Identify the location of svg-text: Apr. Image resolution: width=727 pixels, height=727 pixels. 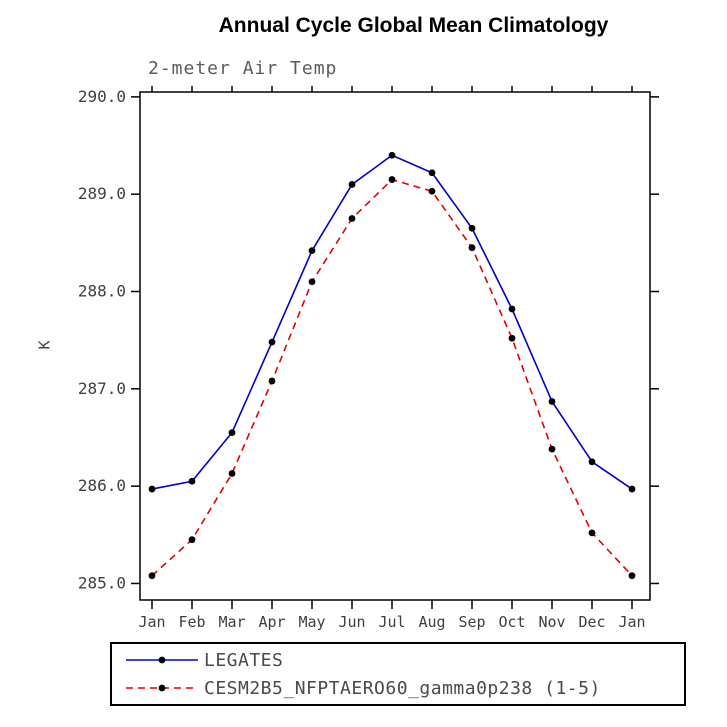
(271, 622).